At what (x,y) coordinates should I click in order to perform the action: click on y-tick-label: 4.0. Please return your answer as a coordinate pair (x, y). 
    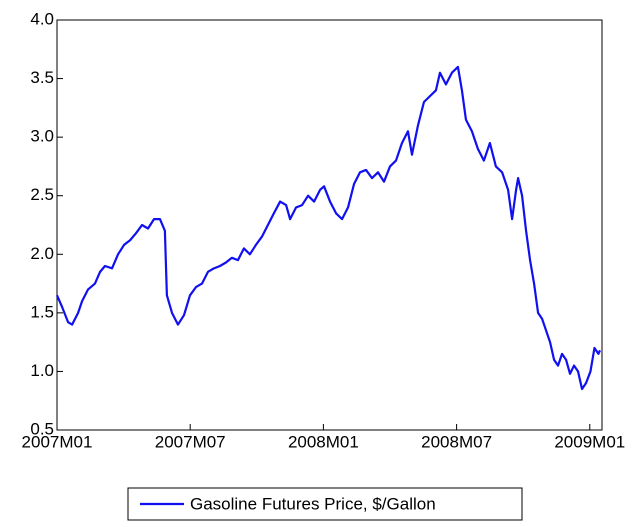
    Looking at the image, I should click on (42, 18).